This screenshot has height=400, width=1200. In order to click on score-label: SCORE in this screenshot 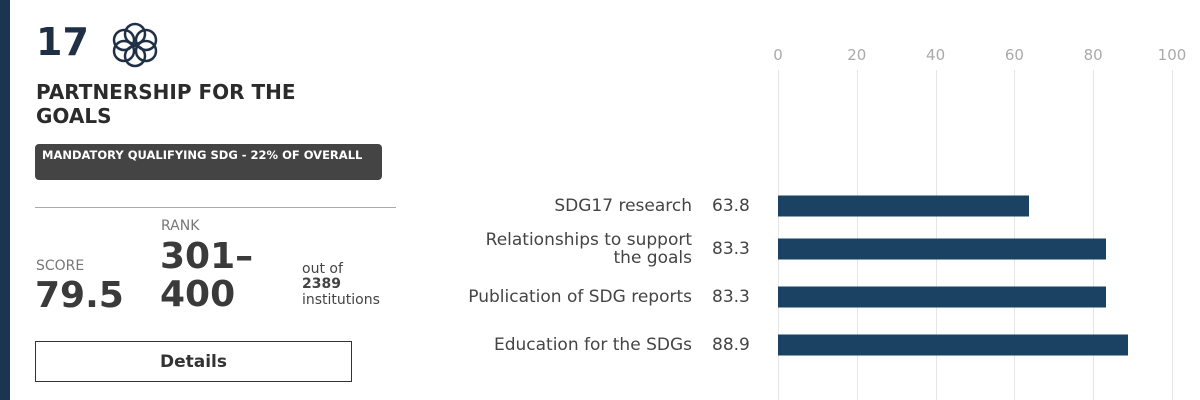, I will do `click(60, 266)`.